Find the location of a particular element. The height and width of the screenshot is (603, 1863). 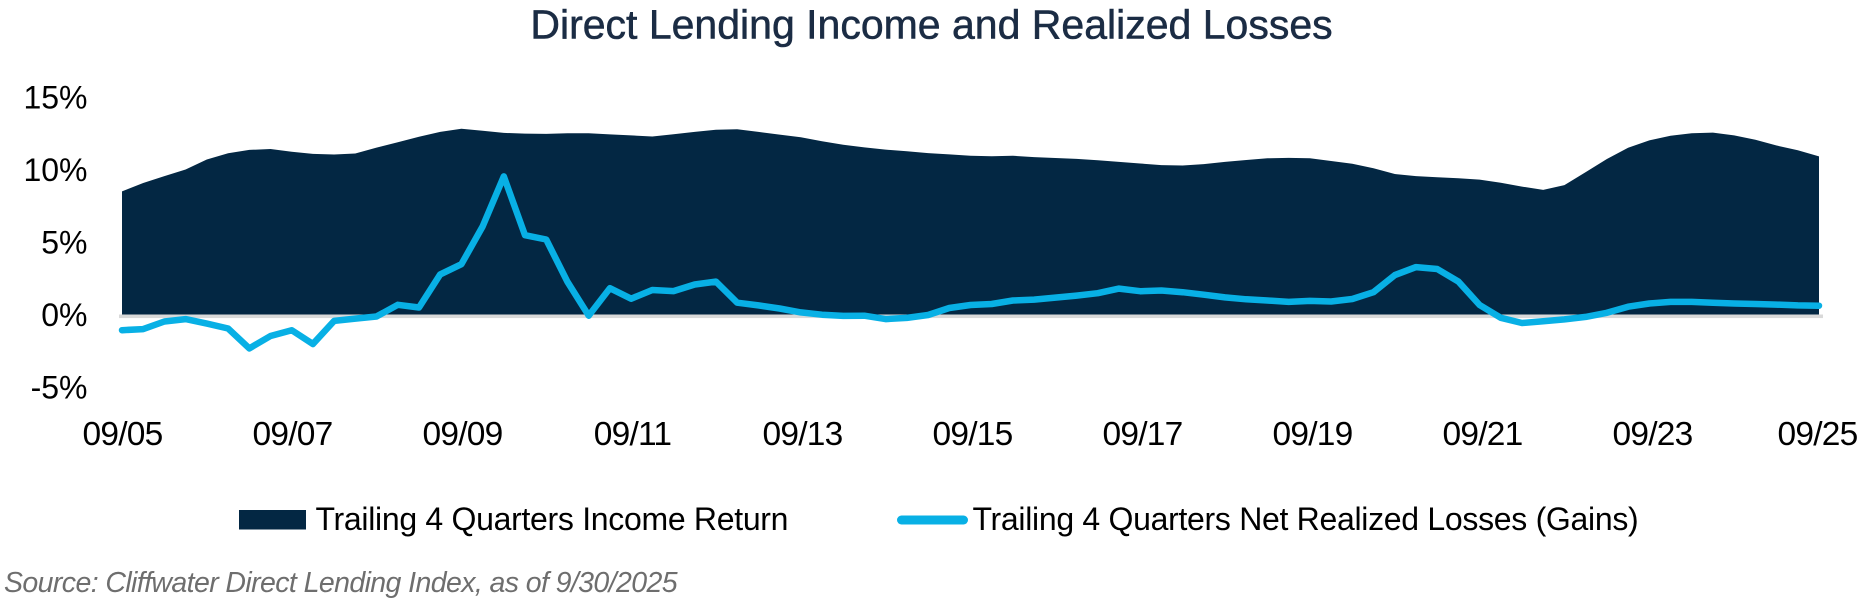

svg-text: 09/07 is located at coordinates (292, 434).